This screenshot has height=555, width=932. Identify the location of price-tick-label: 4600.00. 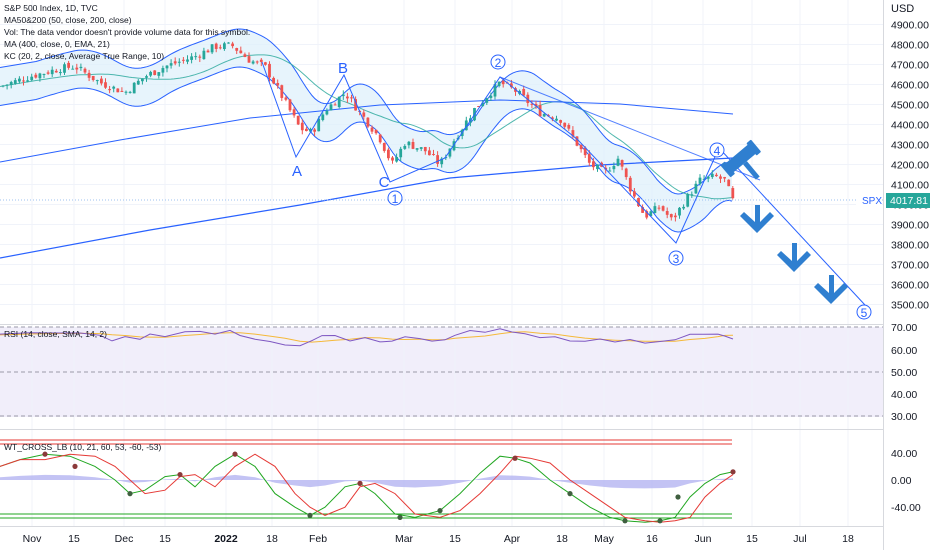
(910, 86).